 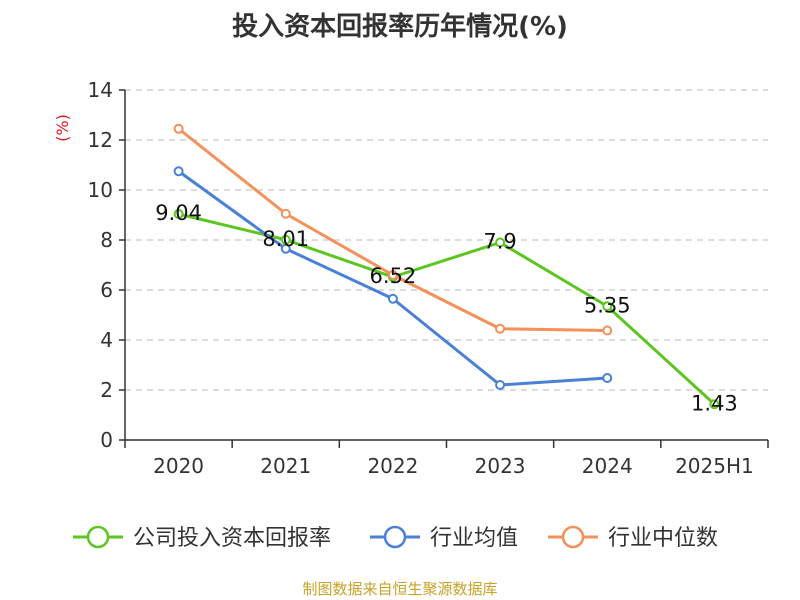 I want to click on legend-item: 行业均值, so click(x=444, y=538).